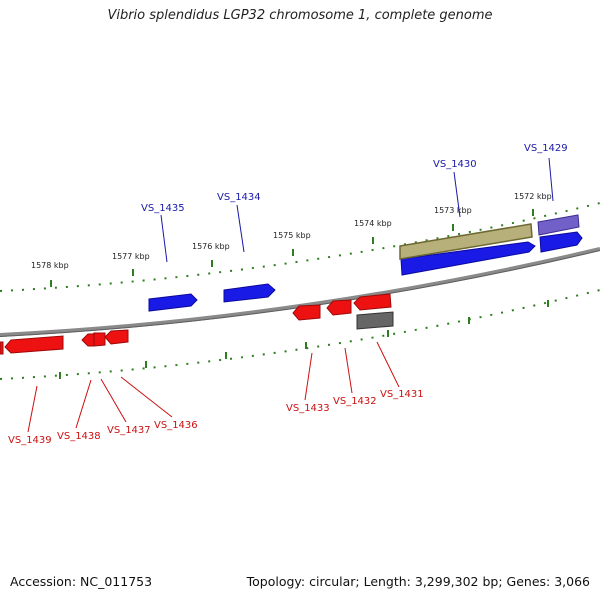  I want to click on inner-major-ticks, so click(304, 339).